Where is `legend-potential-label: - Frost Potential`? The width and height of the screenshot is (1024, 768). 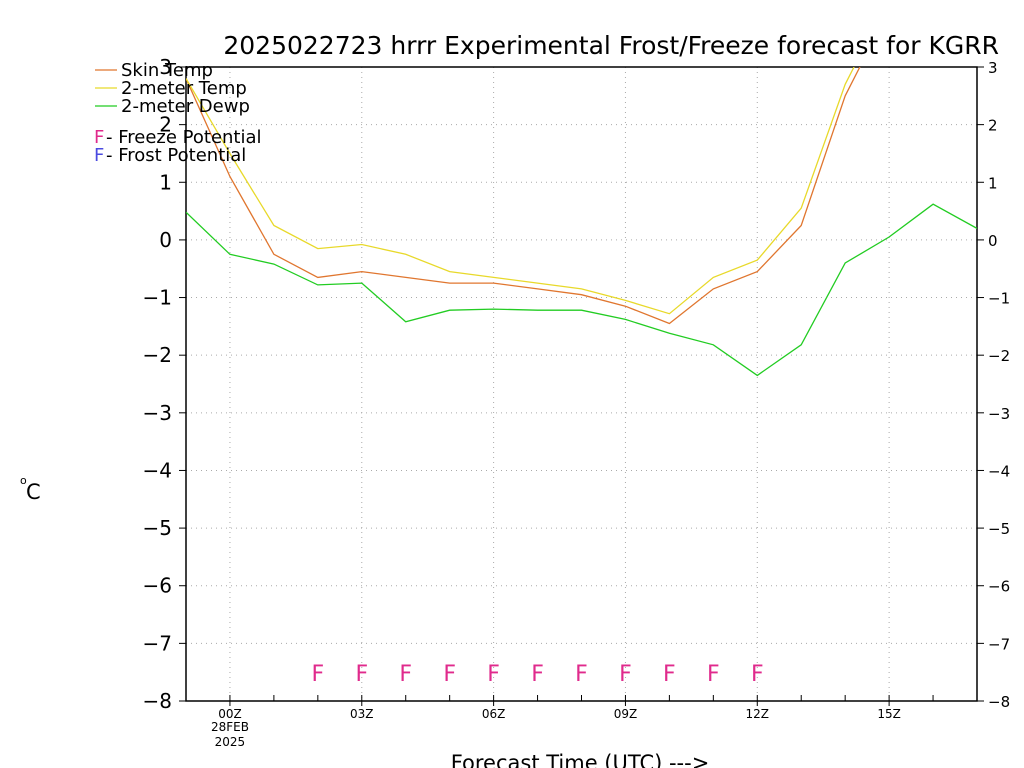
legend-potential-label: - Frost Potential is located at coordinates (176, 155).